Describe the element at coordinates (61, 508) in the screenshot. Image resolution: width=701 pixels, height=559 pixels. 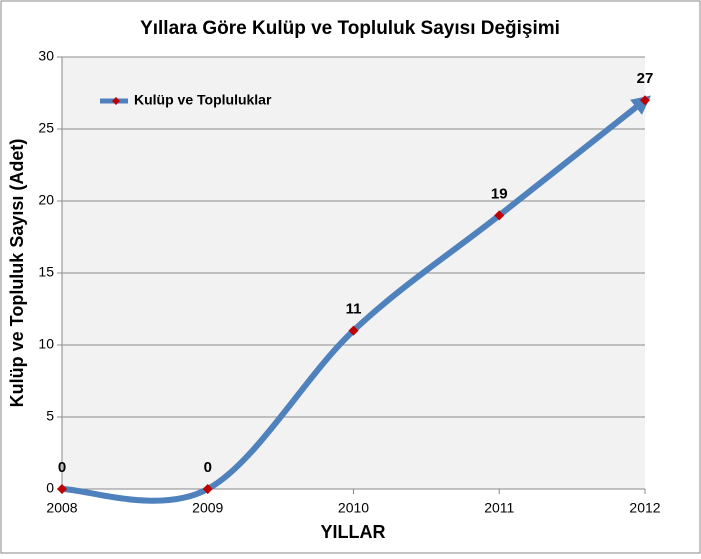
I see `x-tick-label: 2008` at that location.